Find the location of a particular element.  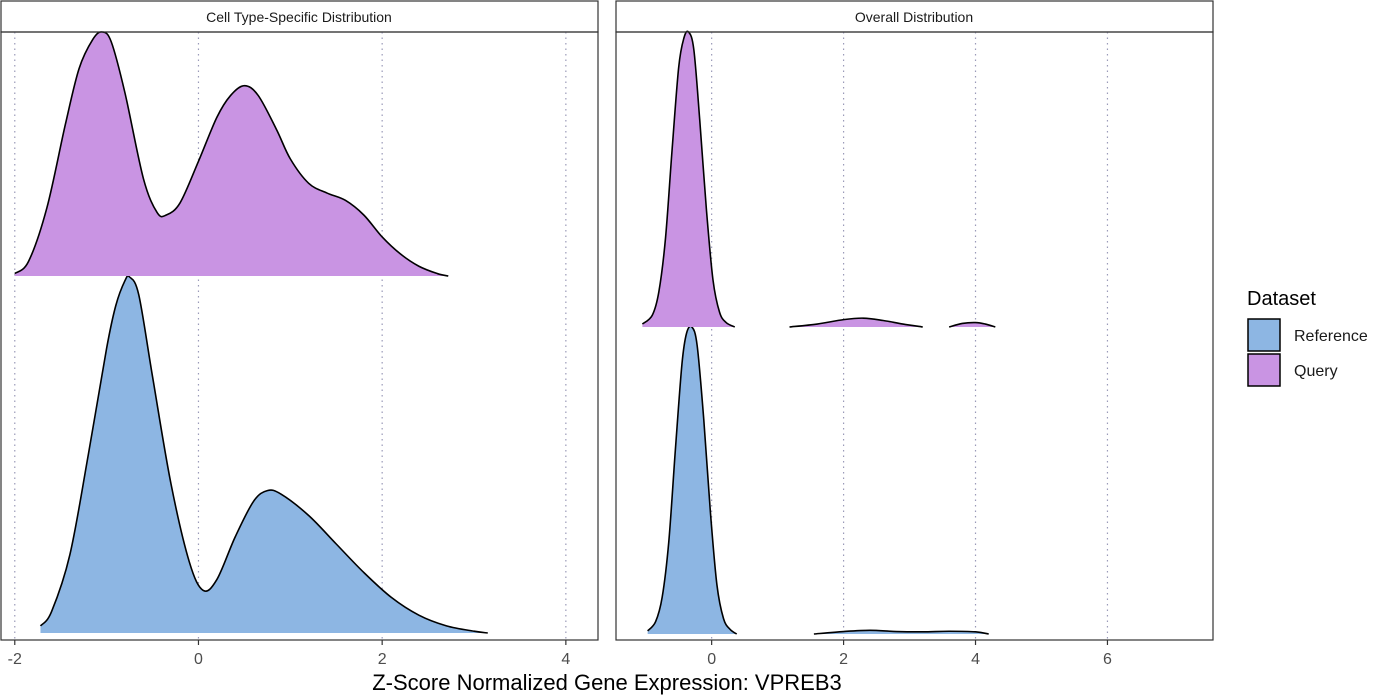

legend-key-reference is located at coordinates (1264, 335).